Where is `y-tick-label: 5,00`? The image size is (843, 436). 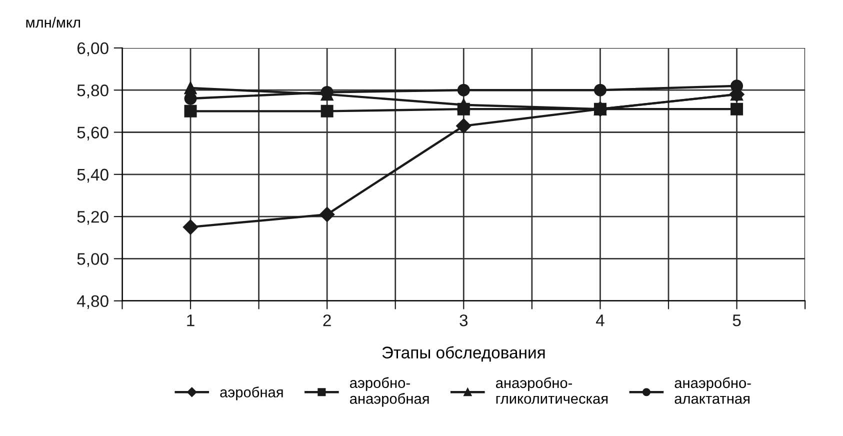 y-tick-label: 5,00 is located at coordinates (92, 260).